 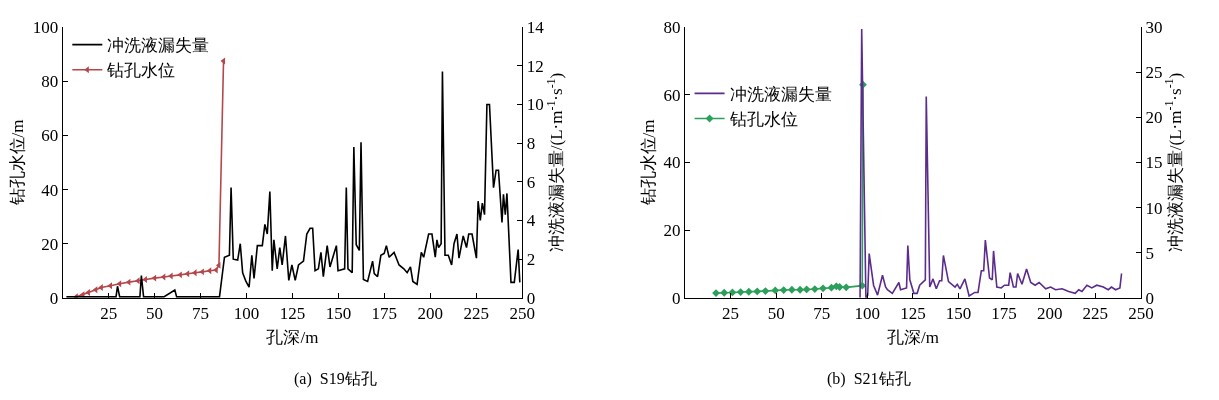 What do you see at coordinates (1154, 28) in the screenshot?
I see `y2-tick-label: 30` at bounding box center [1154, 28].